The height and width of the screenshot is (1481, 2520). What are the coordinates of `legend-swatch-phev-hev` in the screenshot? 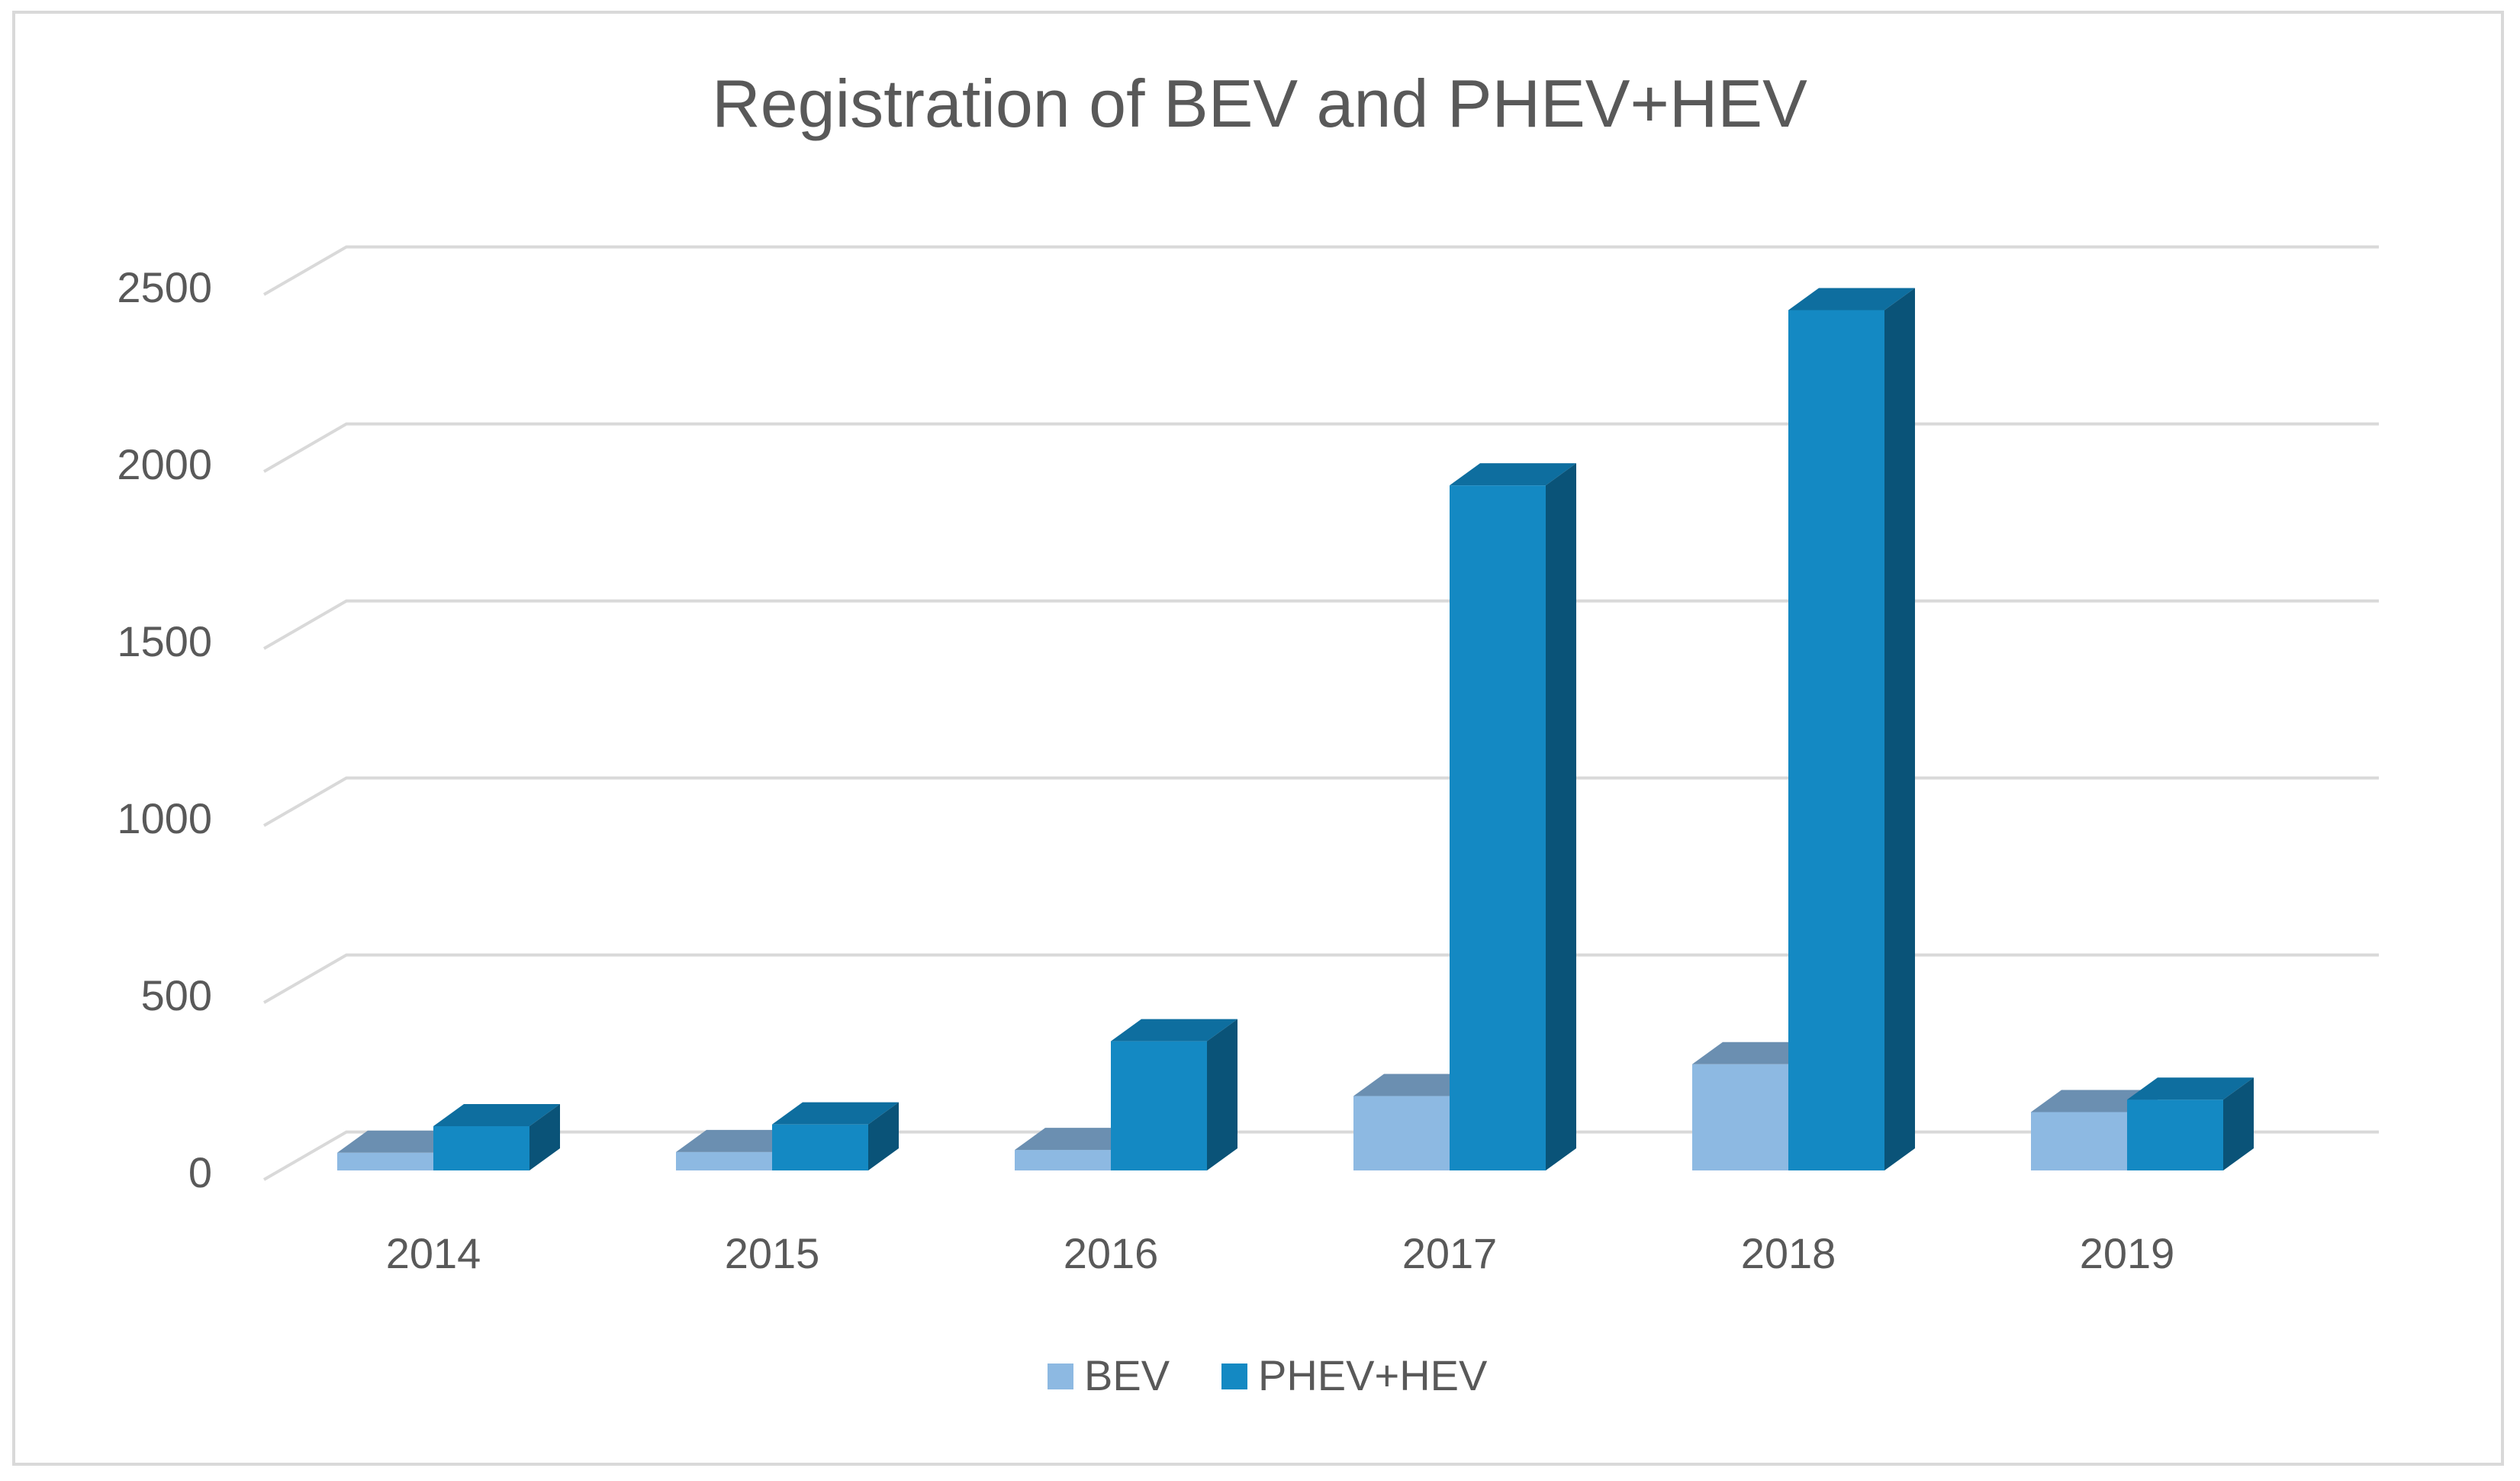 It's located at (1234, 1376).